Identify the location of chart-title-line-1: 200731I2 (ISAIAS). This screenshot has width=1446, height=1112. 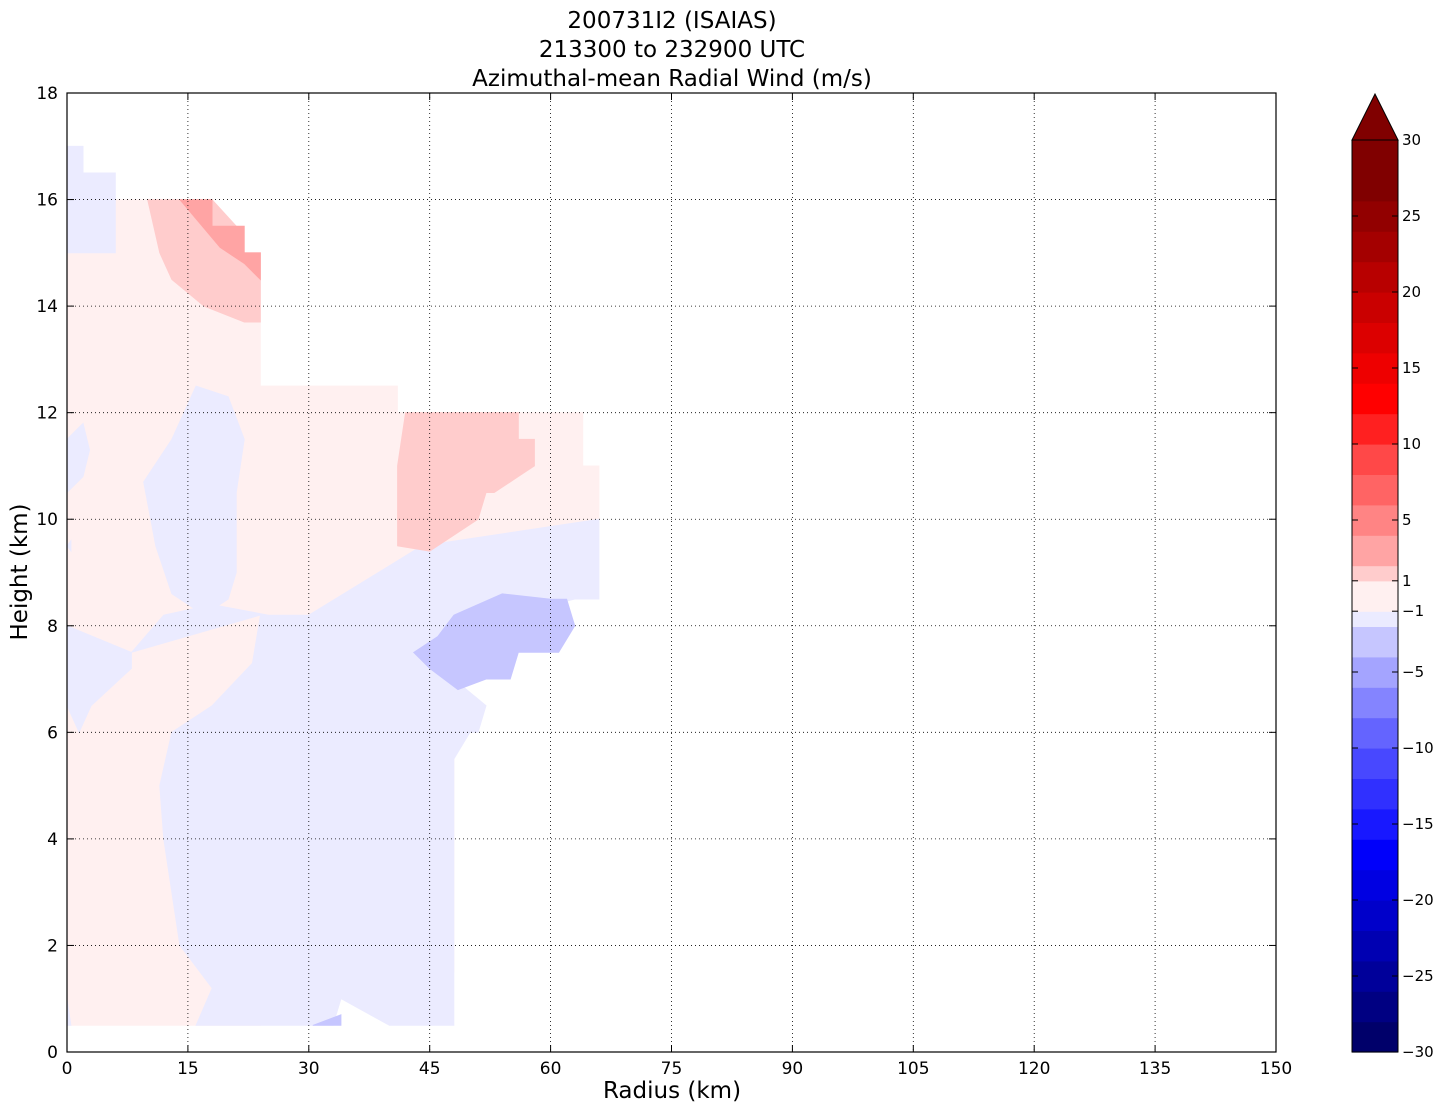
(671, 21).